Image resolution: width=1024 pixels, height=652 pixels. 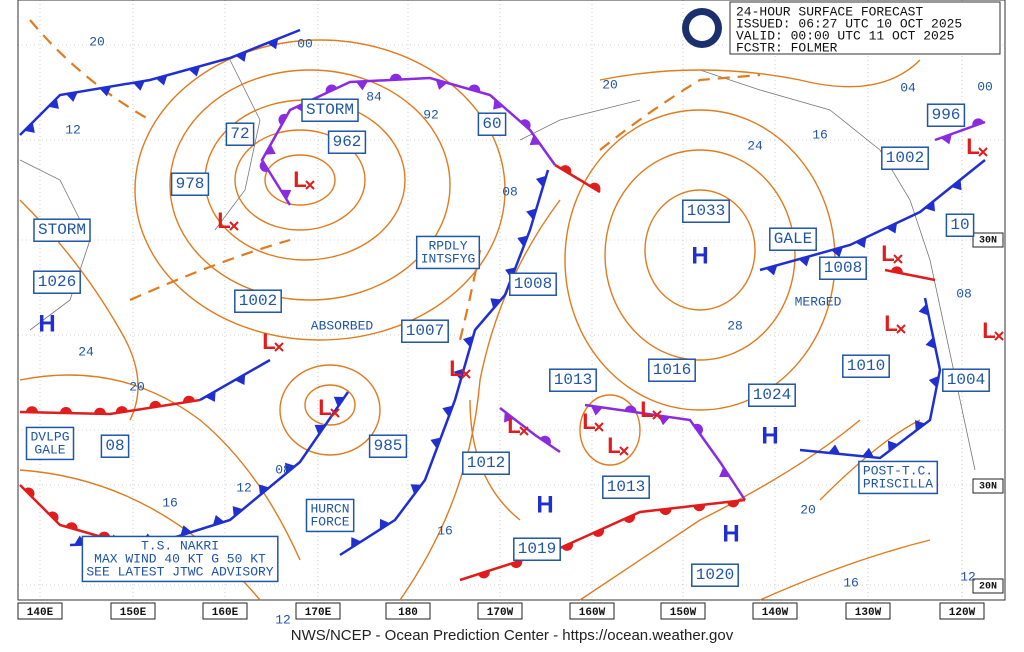 I want to click on label-box: 1033, so click(x=706, y=211).